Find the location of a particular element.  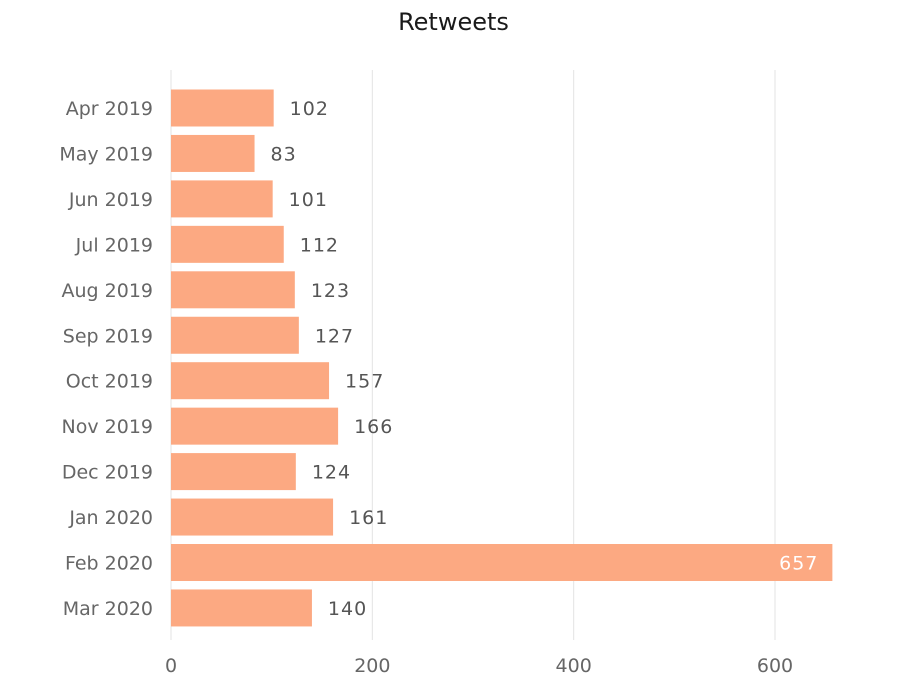

category-label-feb-2020: Feb 2020 is located at coordinates (109, 564).